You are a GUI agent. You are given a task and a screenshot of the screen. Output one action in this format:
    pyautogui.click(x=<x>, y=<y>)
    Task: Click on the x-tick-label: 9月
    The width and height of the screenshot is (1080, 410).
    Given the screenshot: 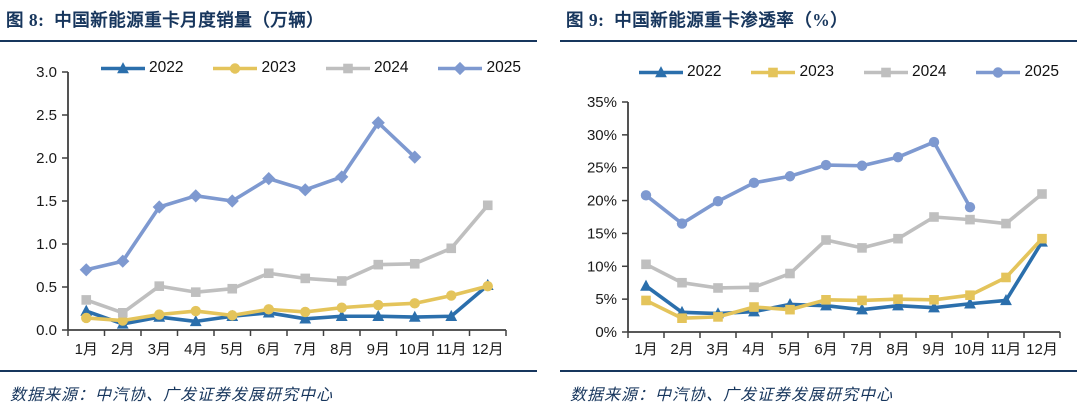 What is the action you would take?
    pyautogui.click(x=933, y=349)
    